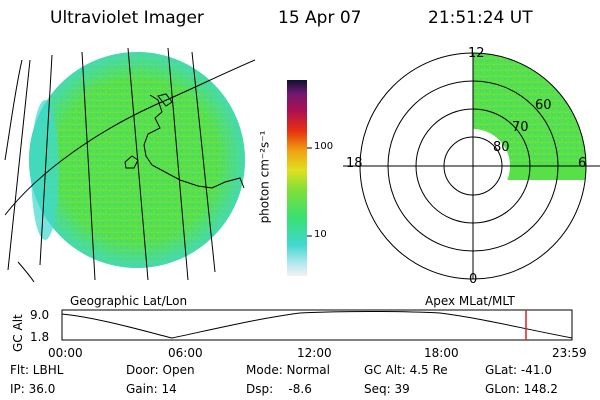 The height and width of the screenshot is (400, 600). I want to click on glon-info: GLon: 148.2, so click(521, 389).